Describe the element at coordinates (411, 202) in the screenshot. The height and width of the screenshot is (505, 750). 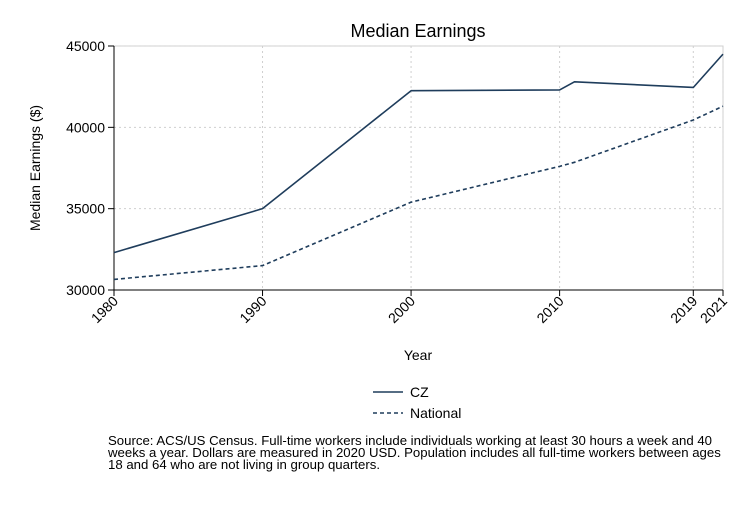
I see `data-point-national-2000` at that location.